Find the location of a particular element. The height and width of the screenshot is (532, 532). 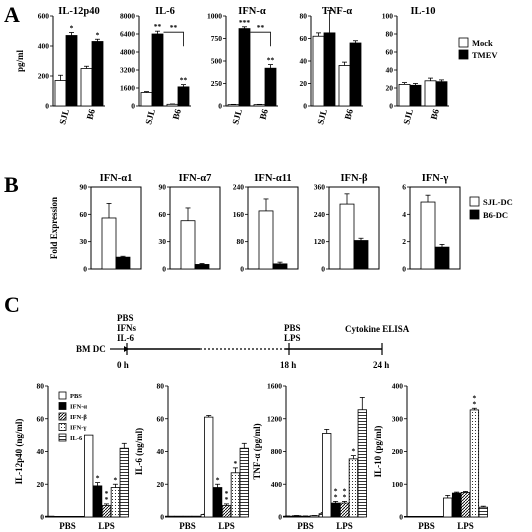

y-tick-label: 400 is located at coordinates (277, 484).